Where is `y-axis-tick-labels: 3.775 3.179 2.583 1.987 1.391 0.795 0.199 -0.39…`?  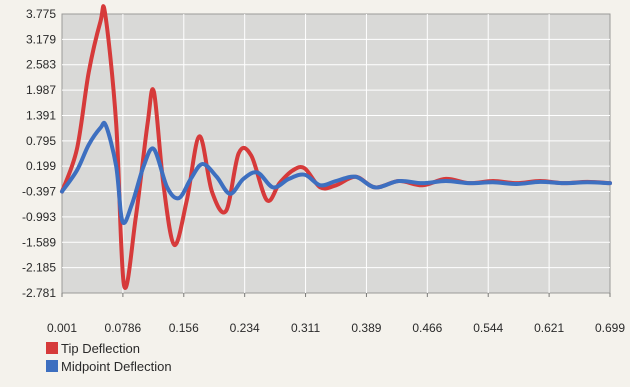 y-axis-tick-labels: 3.775 3.179 2.583 1.987 1.391 0.795 0.199 -0.39… is located at coordinates (39, 153).